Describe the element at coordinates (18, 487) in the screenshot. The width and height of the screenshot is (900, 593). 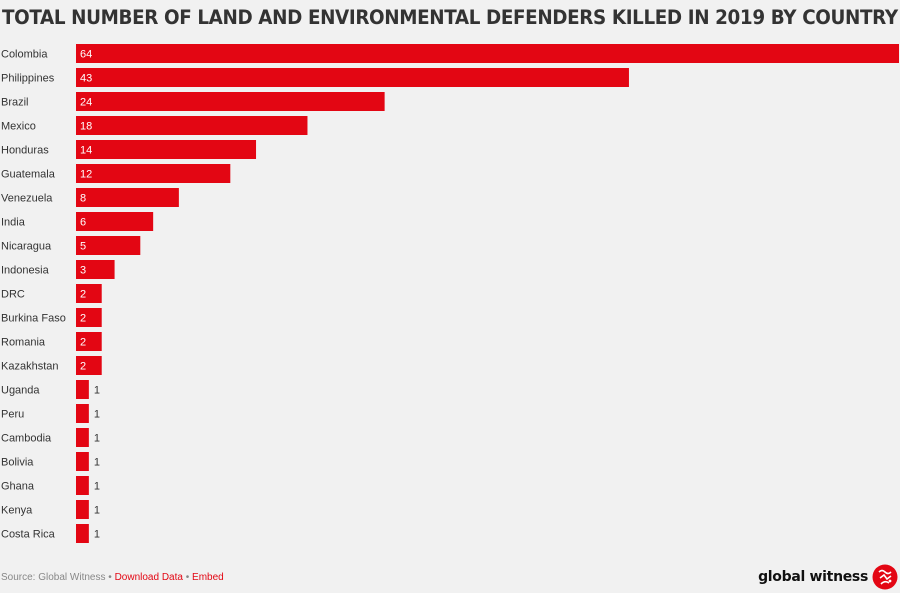
I see `category-label: Ghana` at that location.